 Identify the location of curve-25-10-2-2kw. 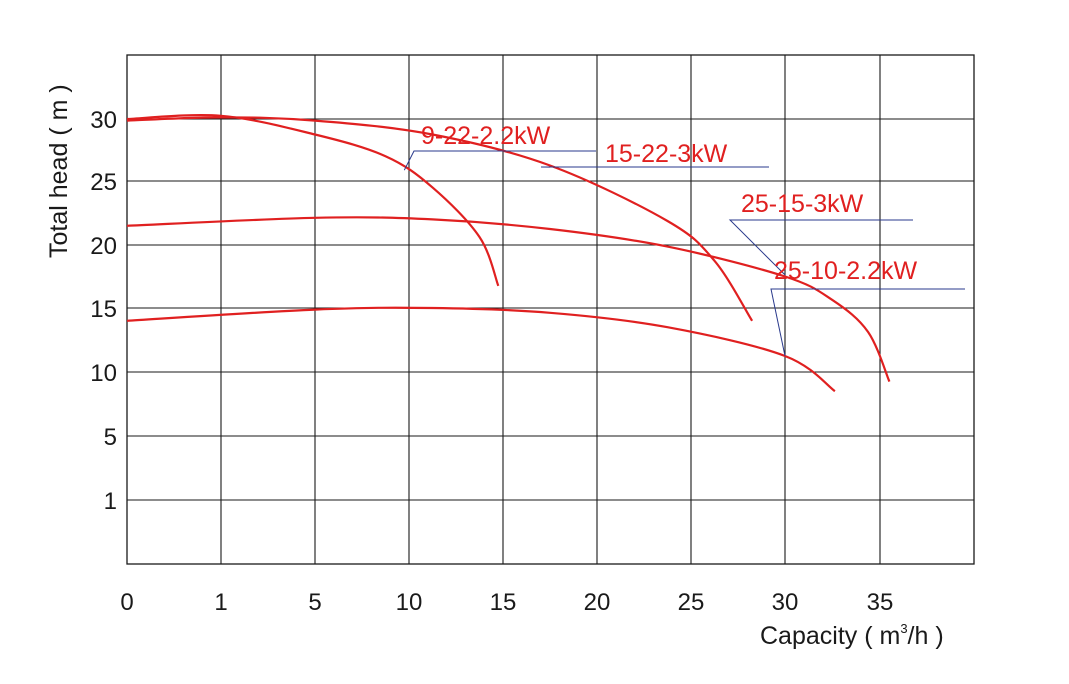
(481, 349).